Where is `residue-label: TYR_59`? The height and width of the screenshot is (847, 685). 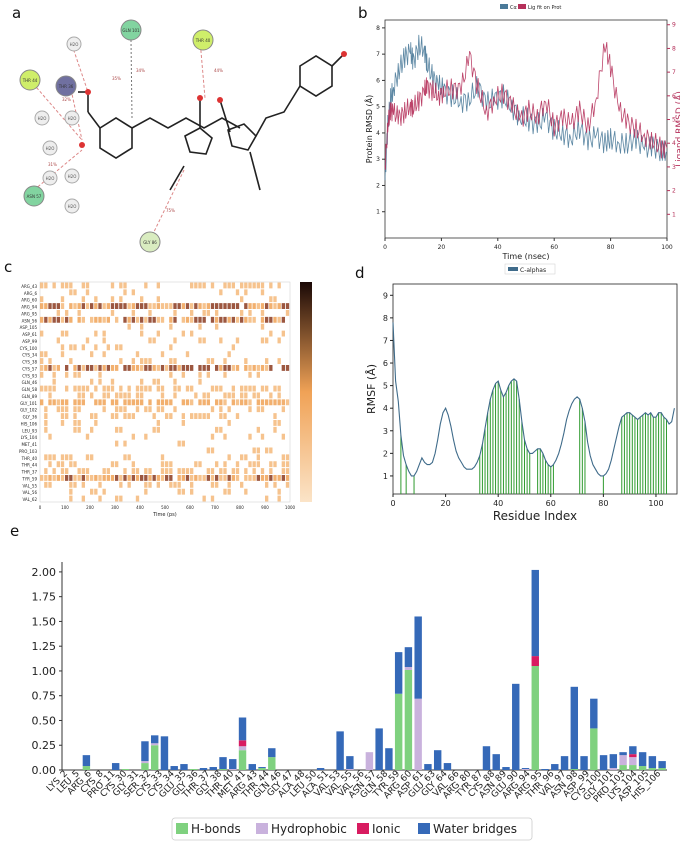
residue-label: TYR_59 is located at coordinates (29, 478).